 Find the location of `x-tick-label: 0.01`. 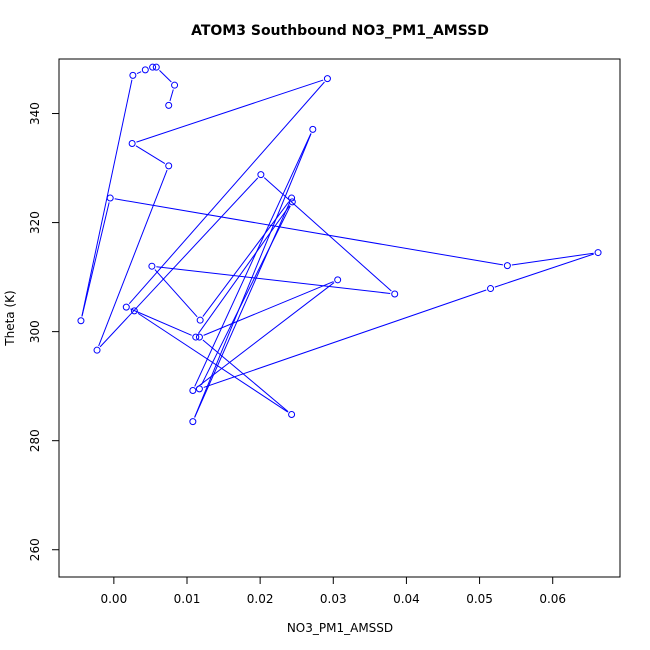

x-tick-label: 0.01 is located at coordinates (187, 599).